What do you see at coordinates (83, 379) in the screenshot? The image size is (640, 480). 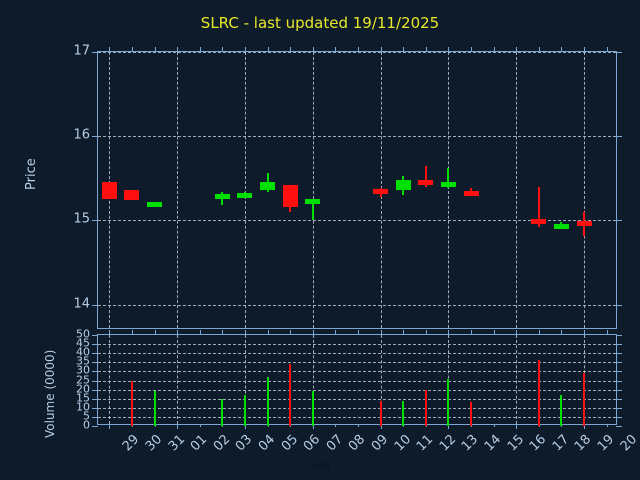 I see `volume-y-tick-label: 25` at bounding box center [83, 379].